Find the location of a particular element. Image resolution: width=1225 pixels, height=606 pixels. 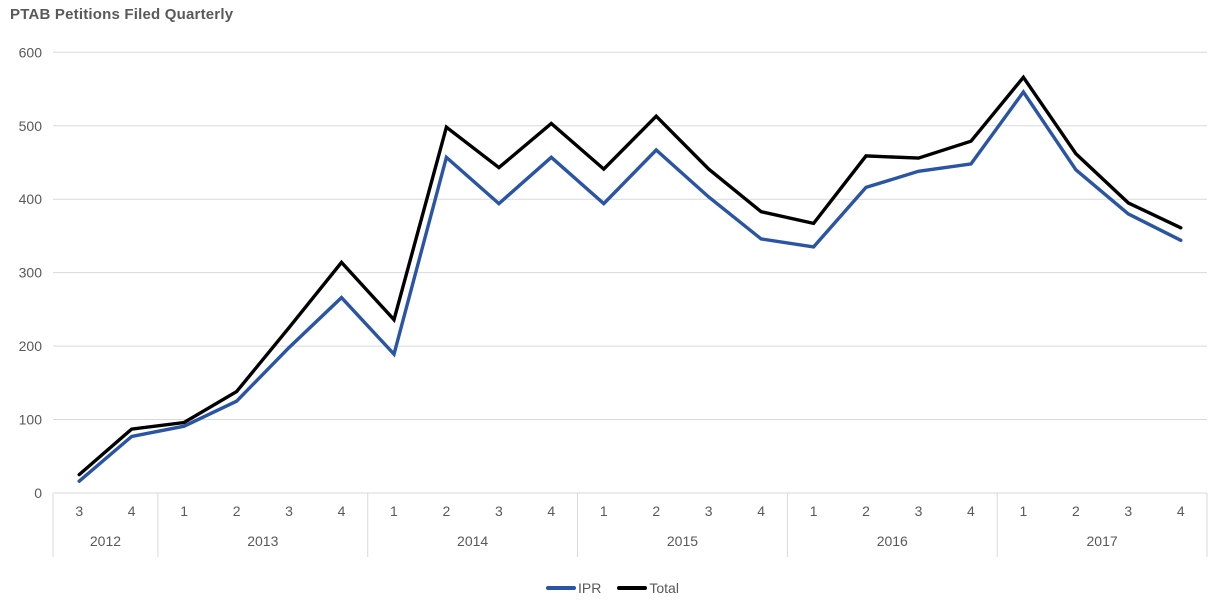

x-axis-year-label: 2014 is located at coordinates (472, 541).